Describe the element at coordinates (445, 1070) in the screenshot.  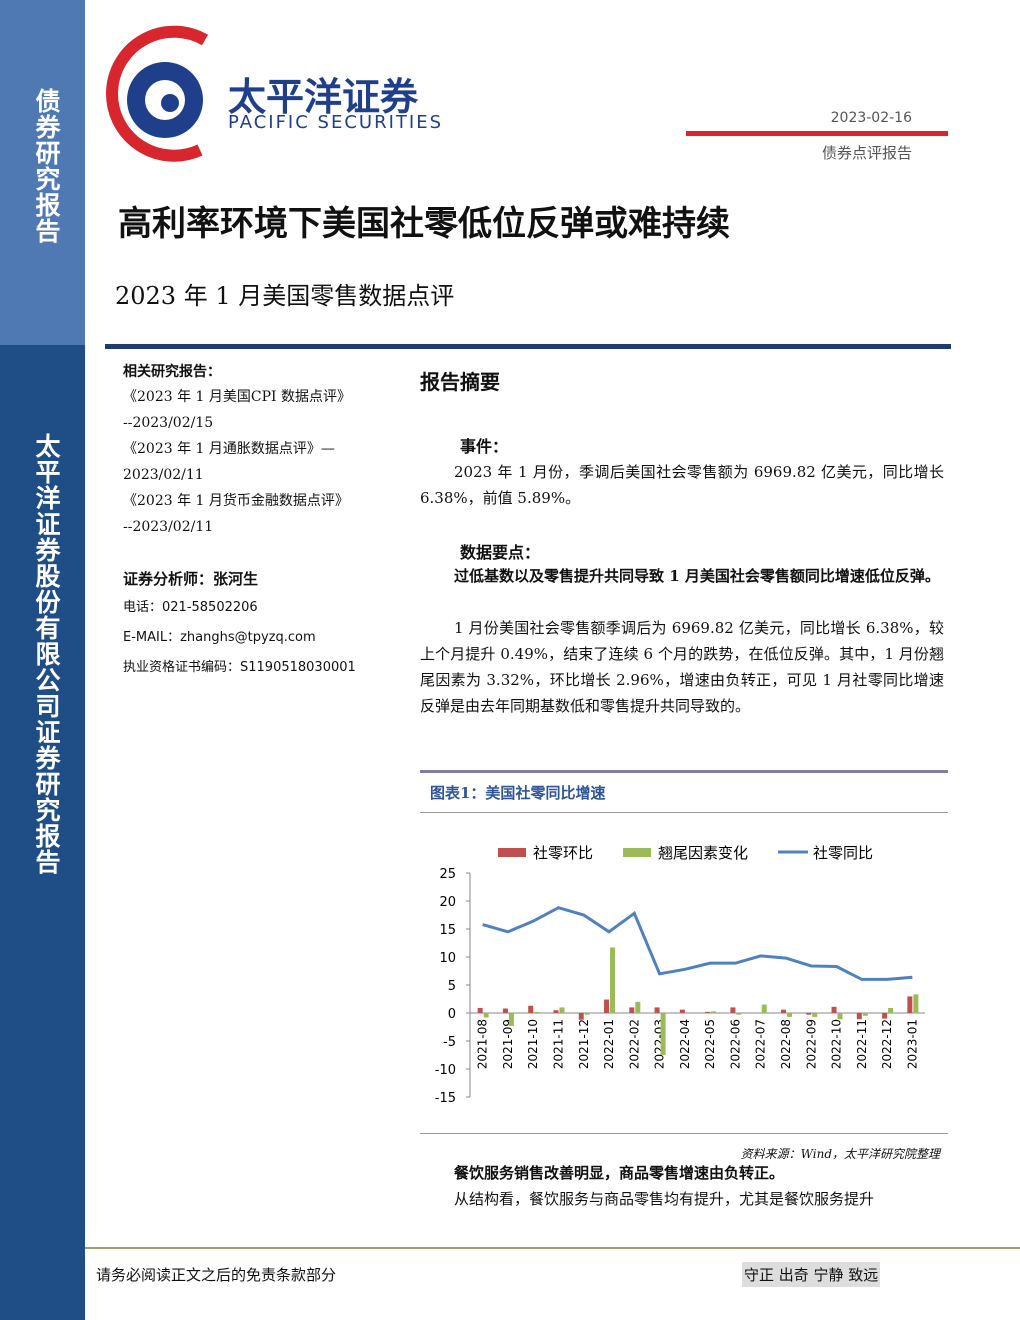
I see `y-tick-label: -10` at that location.